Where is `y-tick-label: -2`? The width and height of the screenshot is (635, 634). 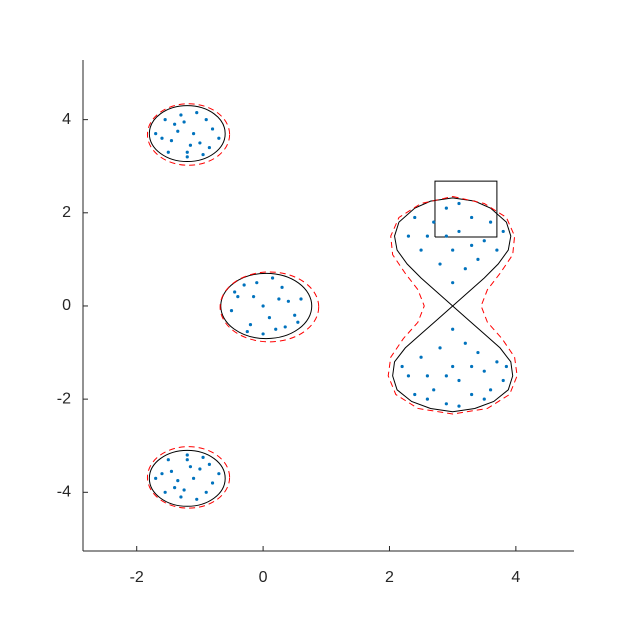
y-tick-label: -2 is located at coordinates (64, 398).